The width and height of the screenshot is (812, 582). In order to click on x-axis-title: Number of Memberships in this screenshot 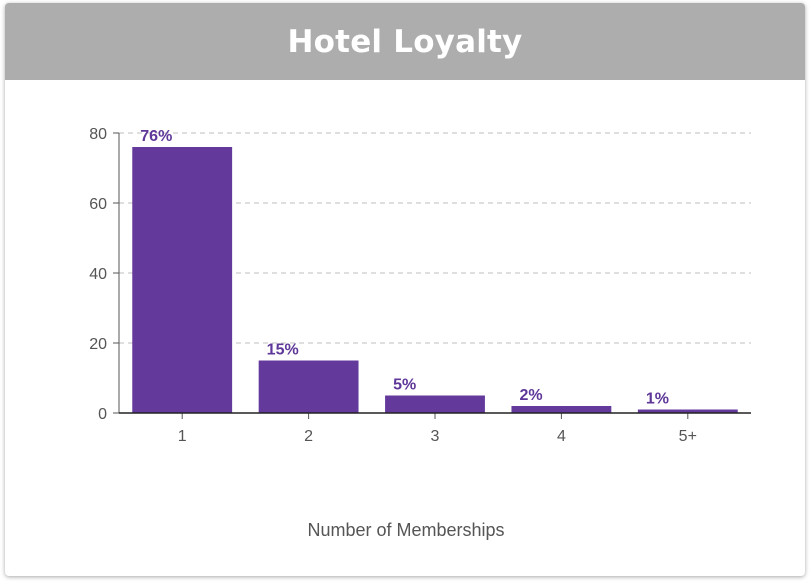, I will do `click(405, 530)`.